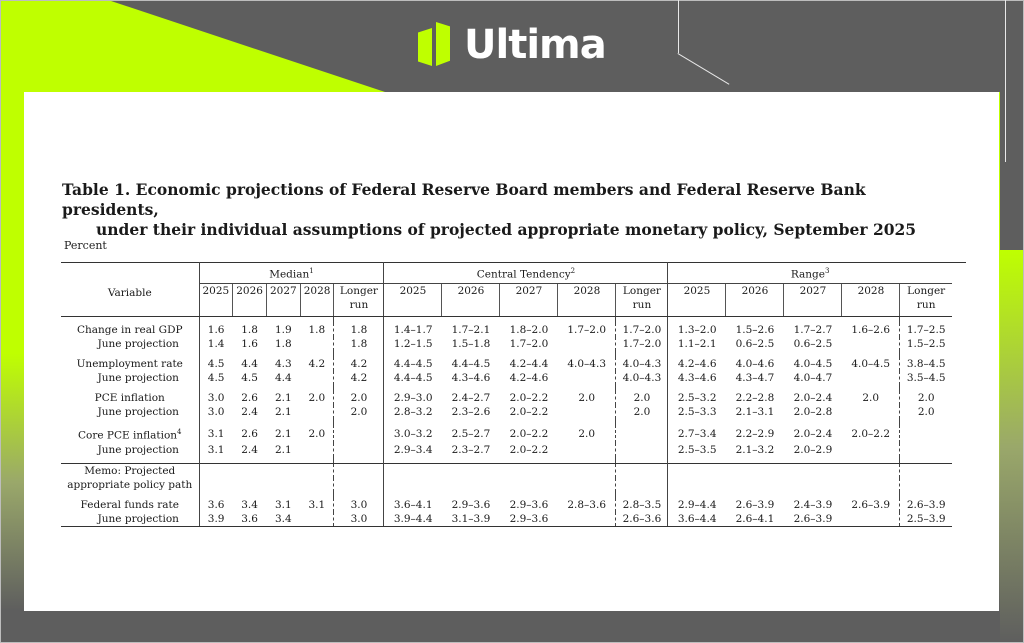 The height and width of the screenshot is (643, 1024). What do you see at coordinates (283, 519) in the screenshot?
I see `median-cell: 3.4` at bounding box center [283, 519].